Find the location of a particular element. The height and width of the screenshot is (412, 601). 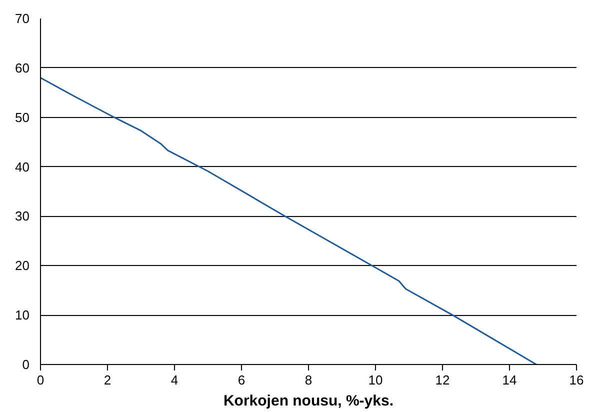

y-tick-label: 20 is located at coordinates (22, 266).